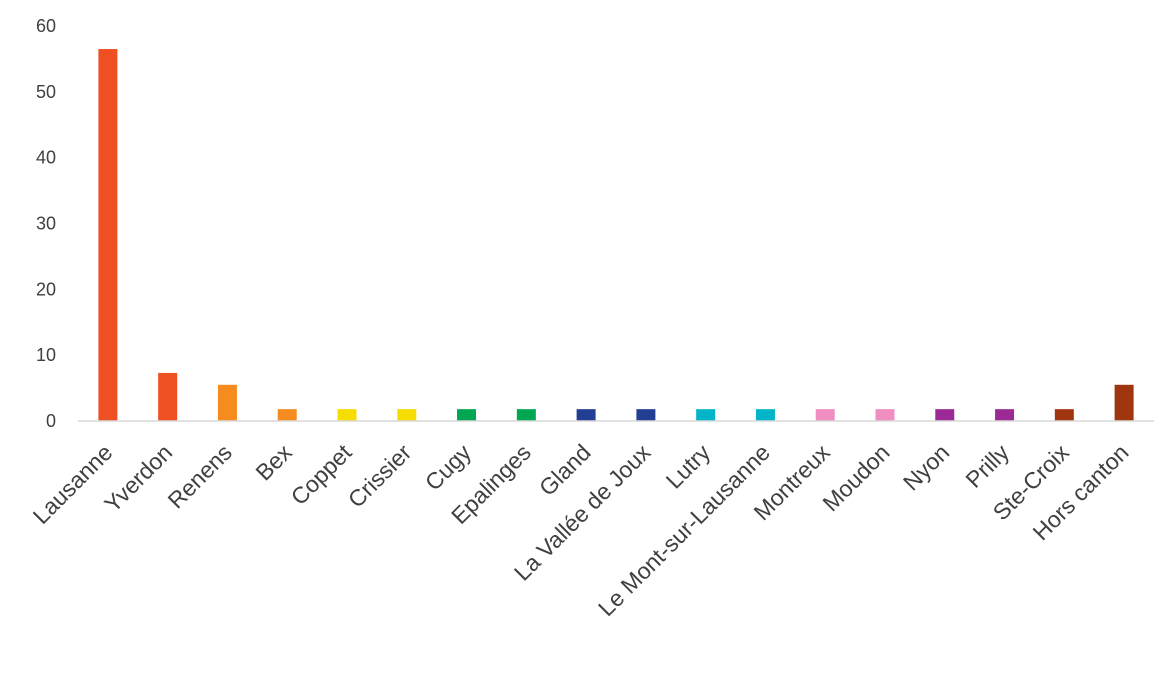  Describe the element at coordinates (46, 26) in the screenshot. I see `y-tick-label: 60` at that location.